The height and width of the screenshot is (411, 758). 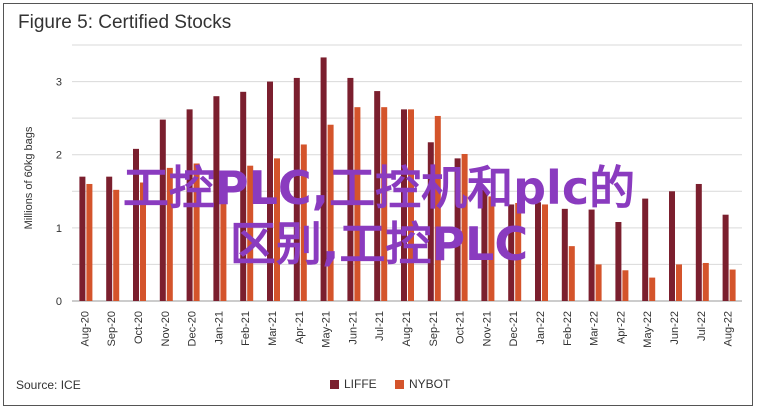 I want to click on x-tick-label: Jan-22, so click(x=541, y=328).